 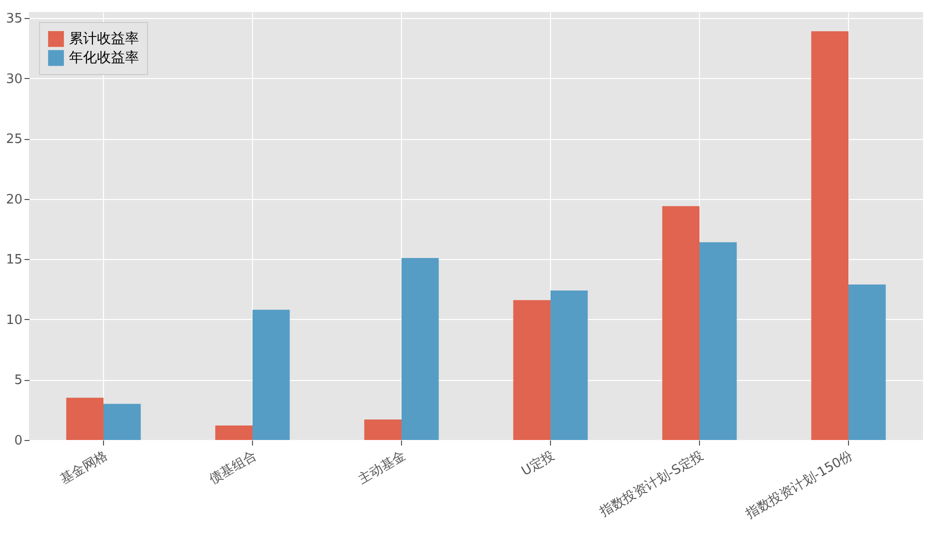 I want to click on legend-label: 年化收益率, so click(x=104, y=58).